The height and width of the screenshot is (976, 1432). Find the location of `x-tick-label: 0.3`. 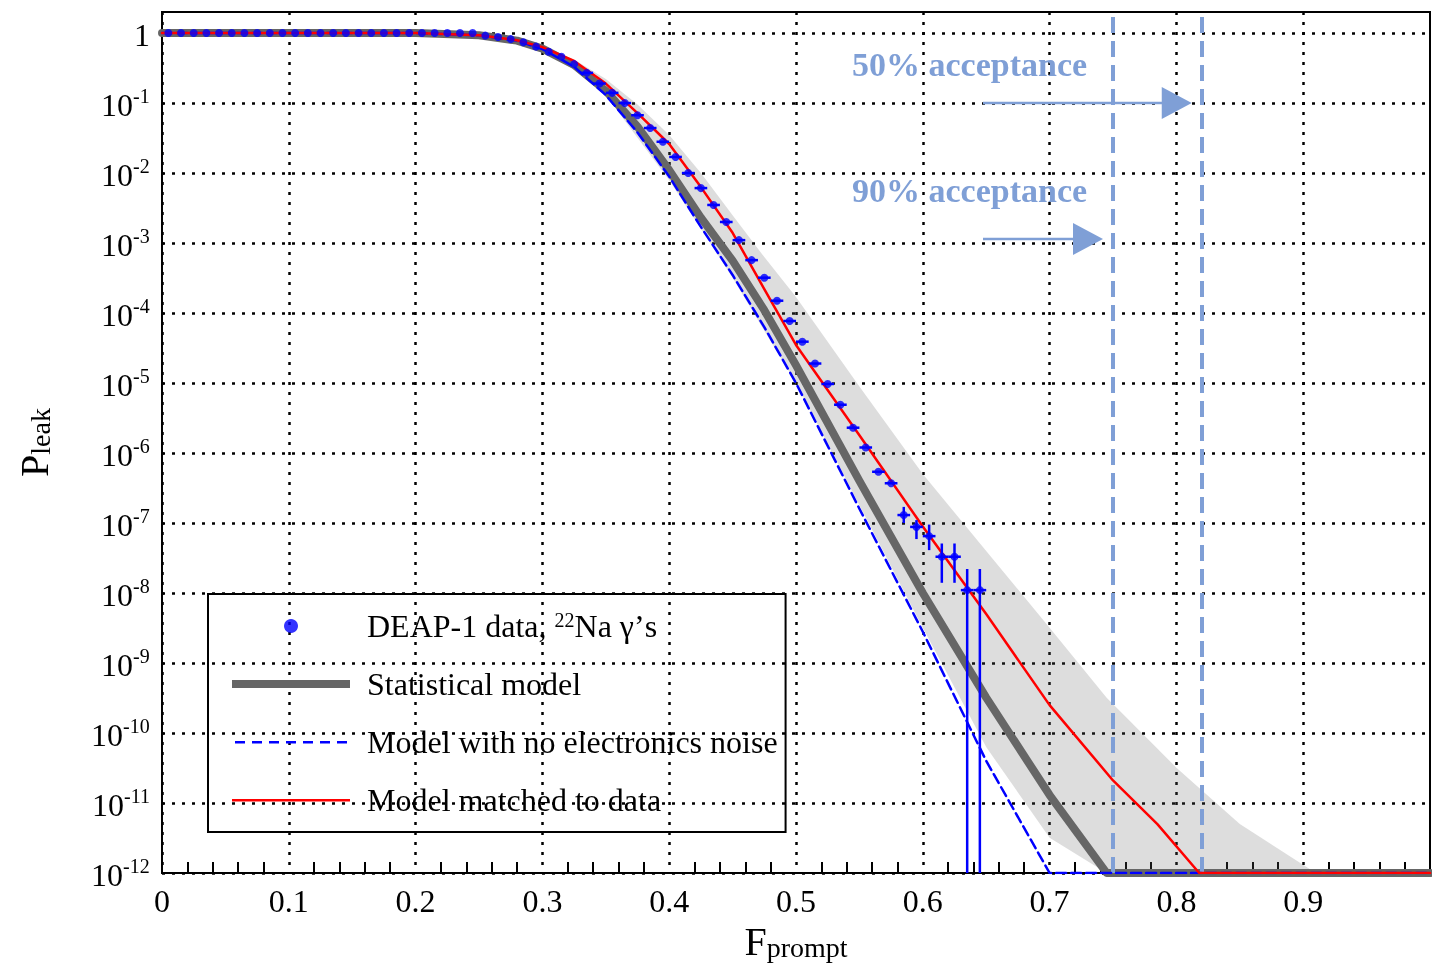

x-tick-label: 0.3 is located at coordinates (542, 901).